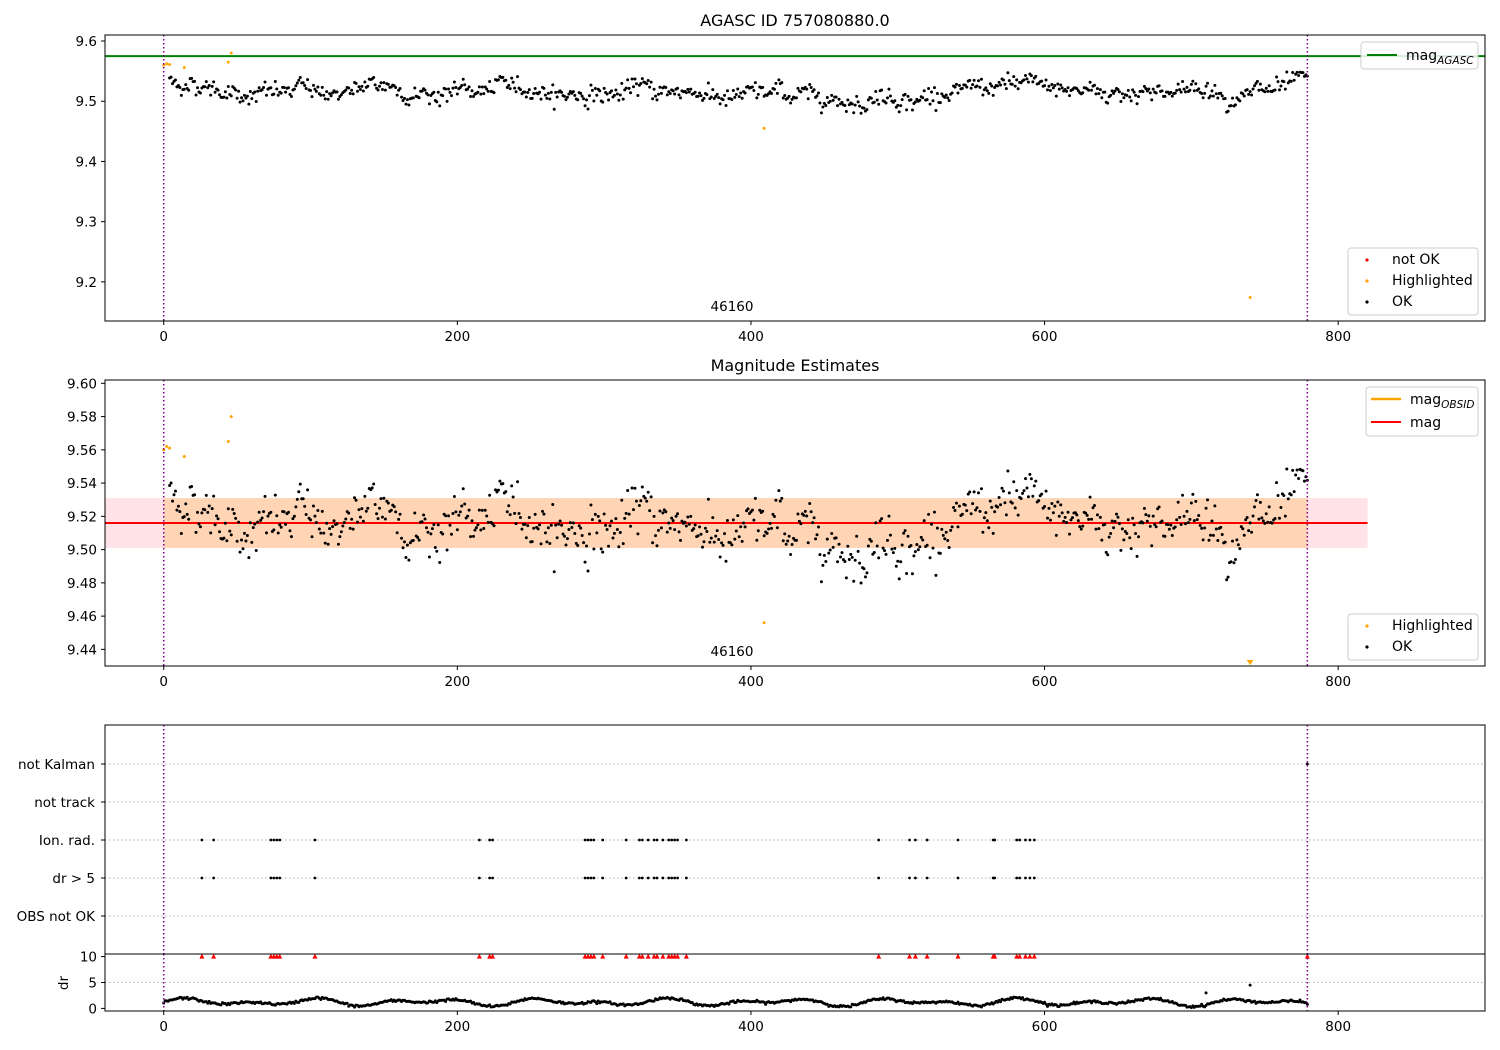  I want to click on x-tick-label: 0, so click(163, 1027).